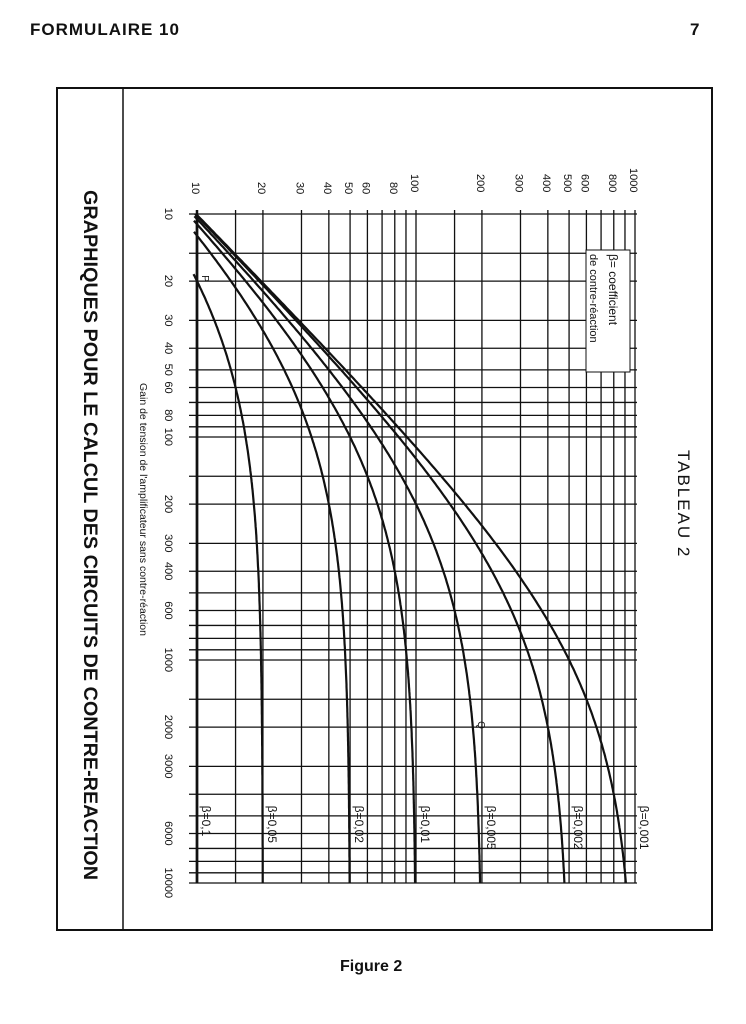 The width and height of the screenshot is (746, 1024). I want to click on x-tick-label: 10000, so click(168, 883).